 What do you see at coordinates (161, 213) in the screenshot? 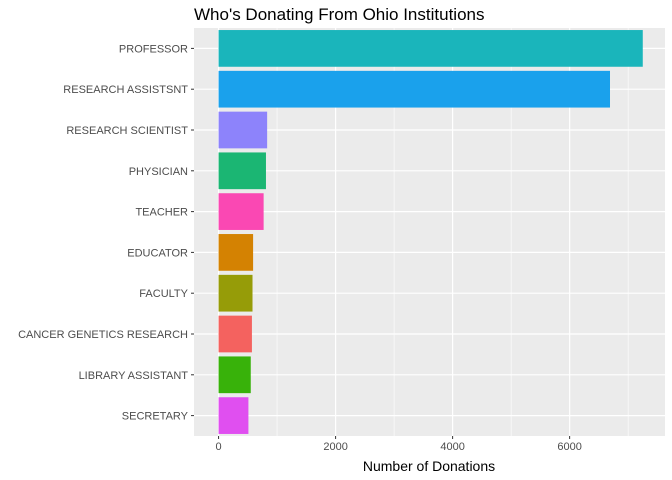
I see `y-tick-label: TEACHER` at bounding box center [161, 213].